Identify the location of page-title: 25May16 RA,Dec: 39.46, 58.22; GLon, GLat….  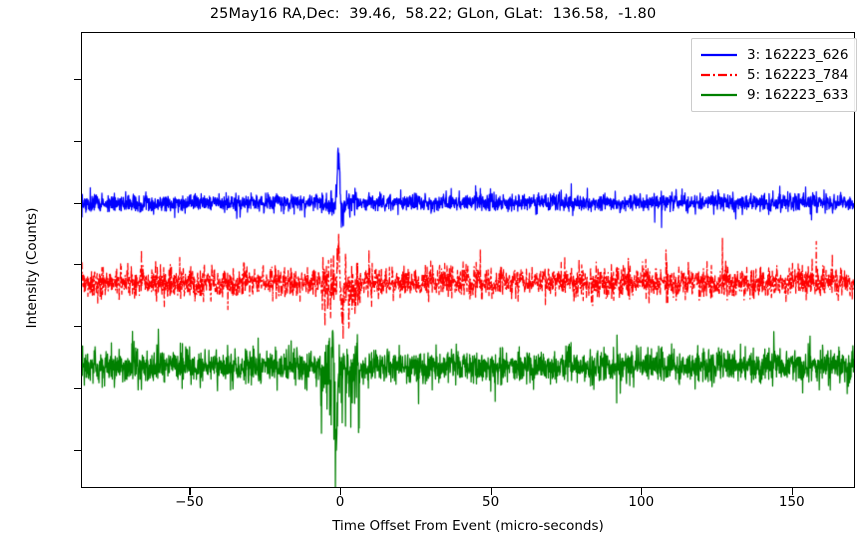
(433, 14).